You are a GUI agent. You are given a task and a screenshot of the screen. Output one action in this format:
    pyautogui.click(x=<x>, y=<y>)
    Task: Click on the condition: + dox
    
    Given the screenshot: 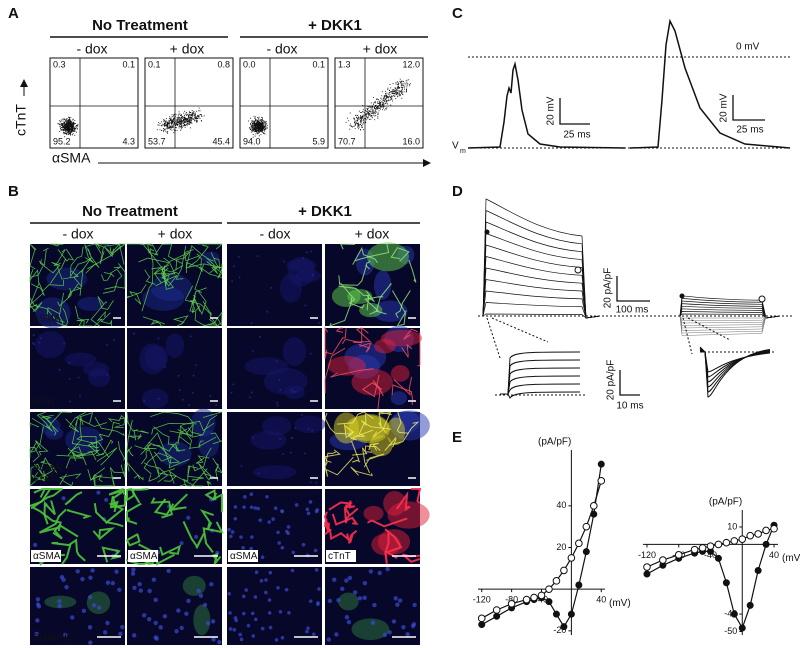 What is the action you would take?
    pyautogui.click(x=372, y=234)
    